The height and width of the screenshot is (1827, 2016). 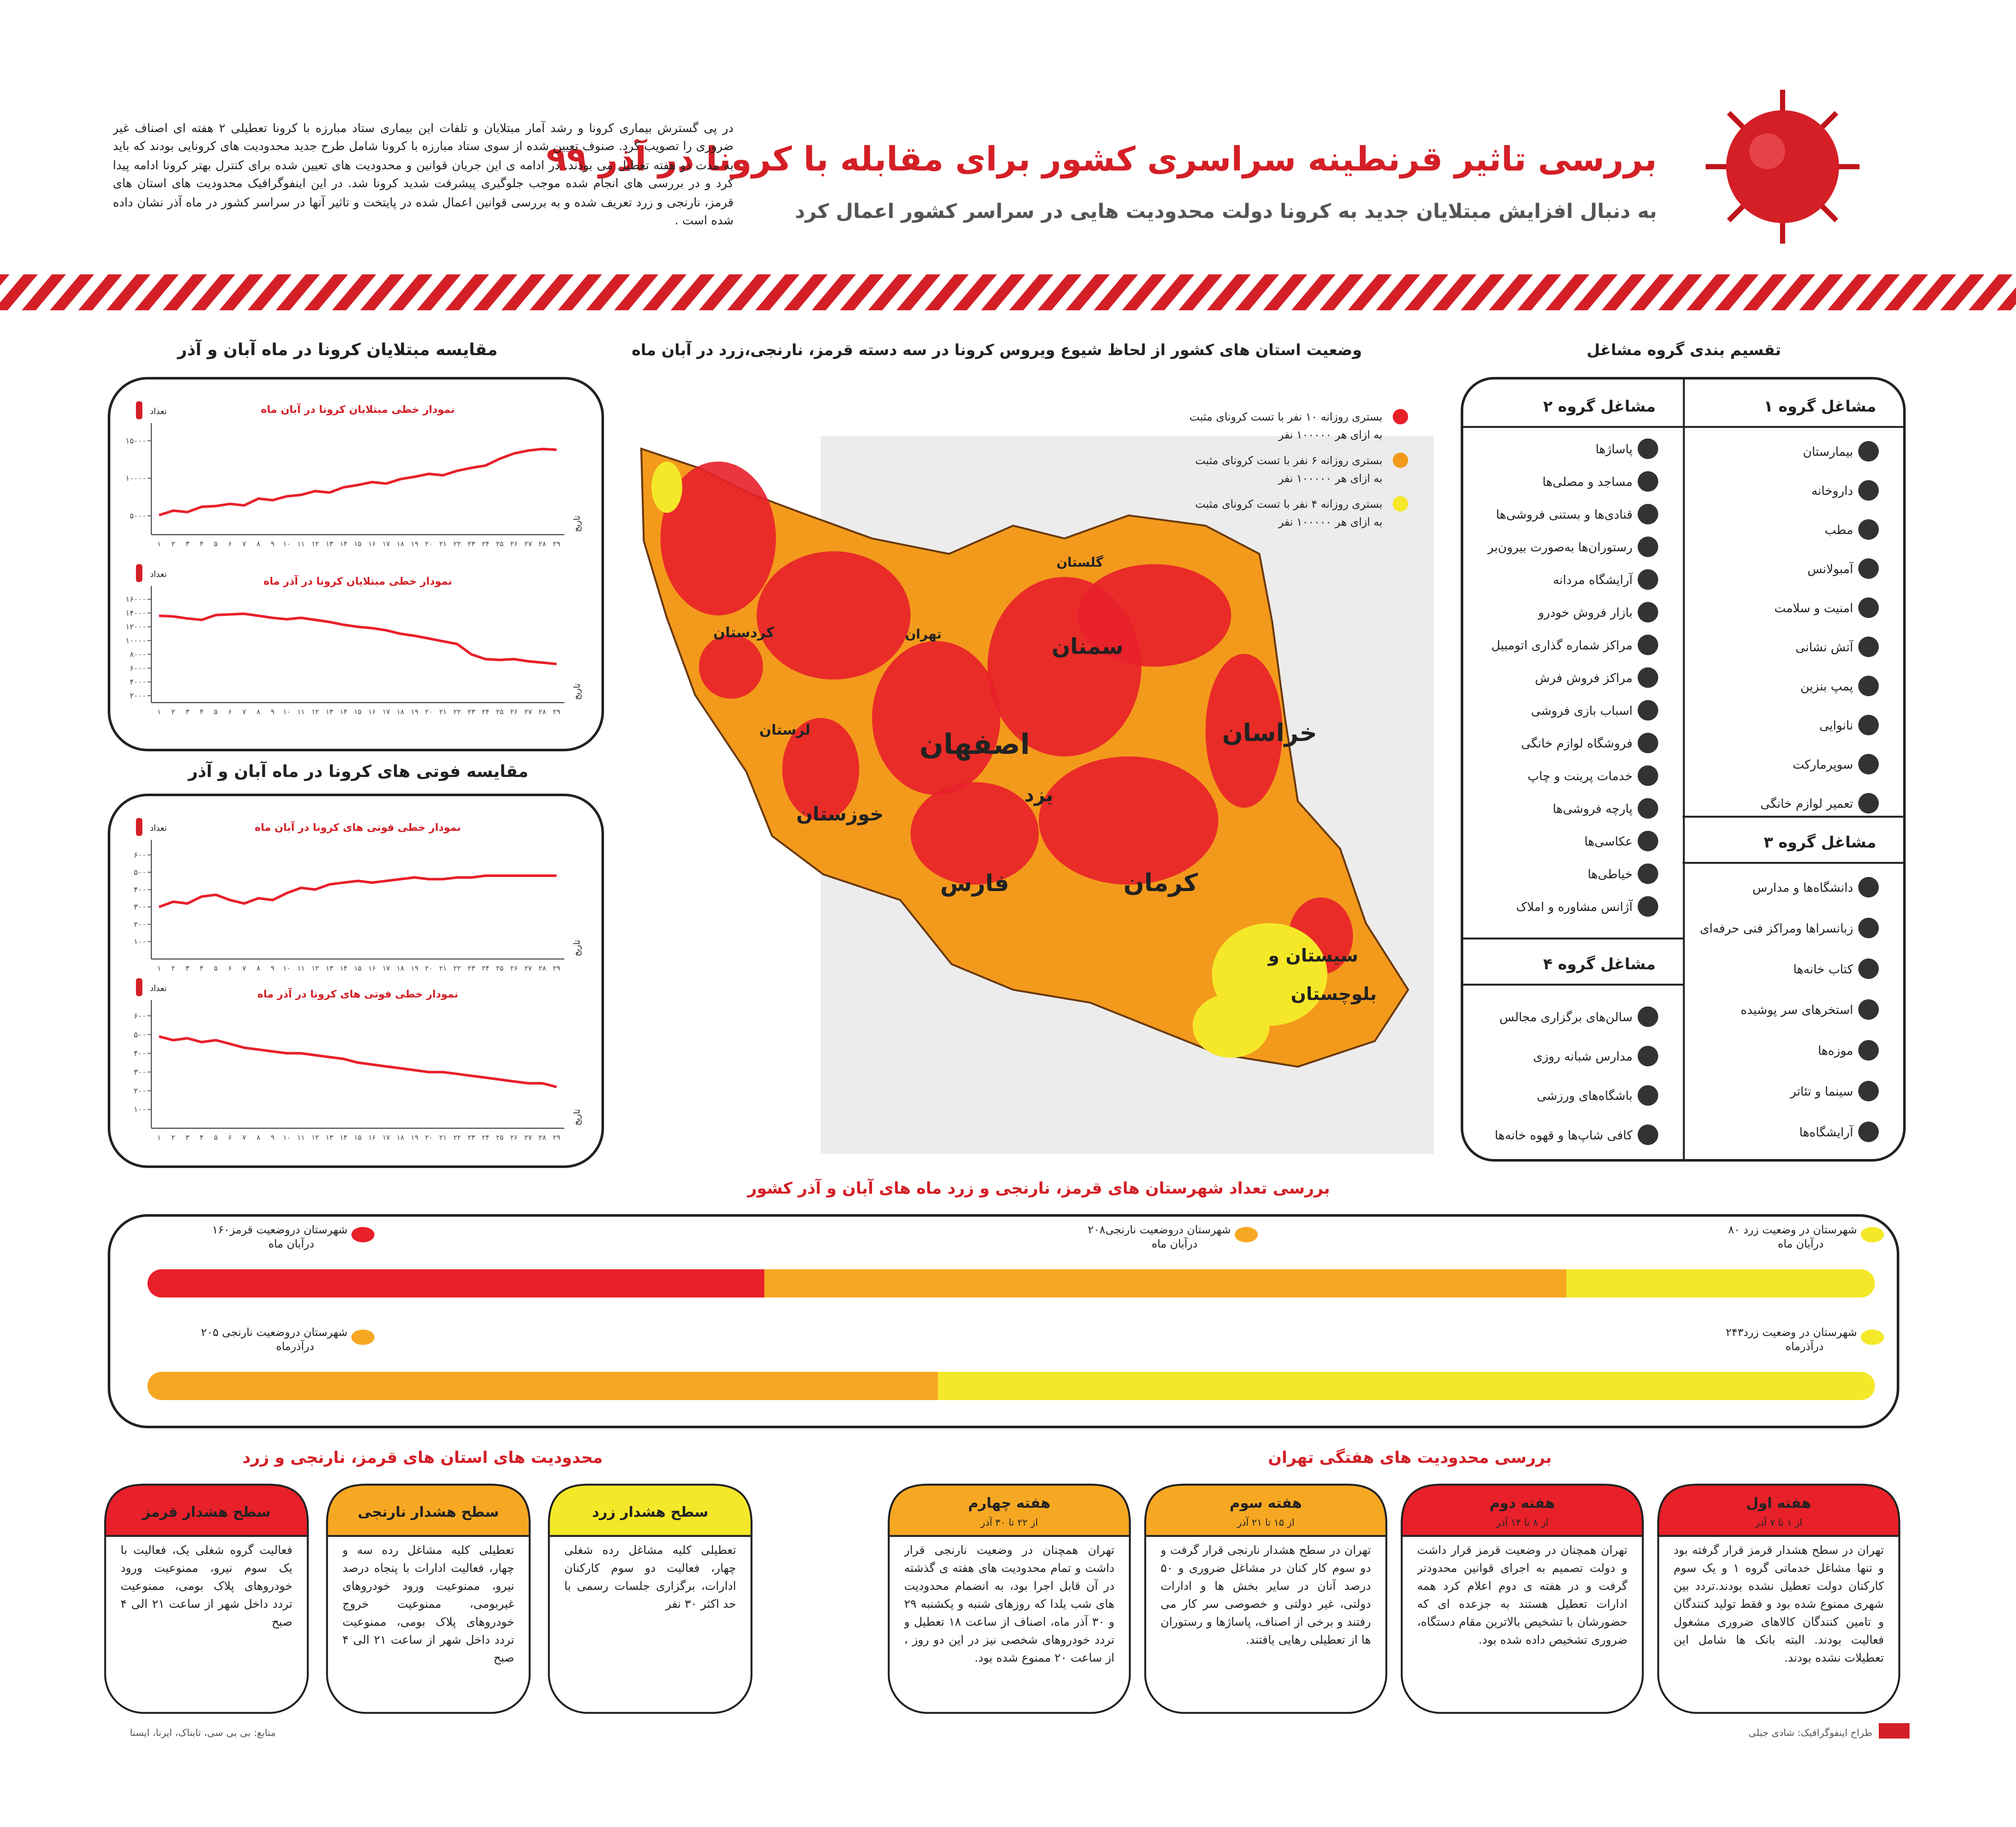 I want to click on person-icon, so click(x=139, y=573).